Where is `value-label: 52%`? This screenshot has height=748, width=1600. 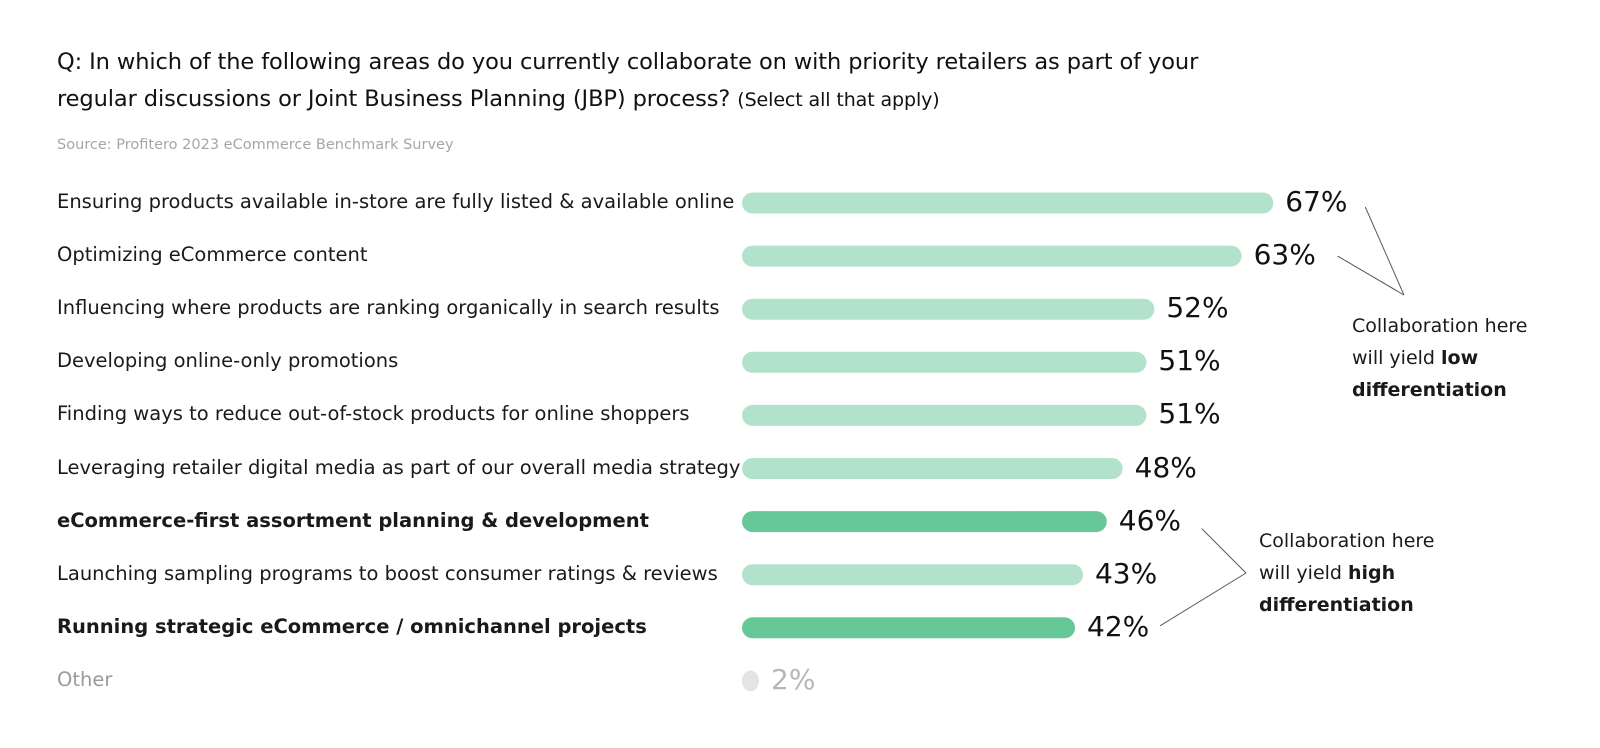 value-label: 52% is located at coordinates (1197, 308).